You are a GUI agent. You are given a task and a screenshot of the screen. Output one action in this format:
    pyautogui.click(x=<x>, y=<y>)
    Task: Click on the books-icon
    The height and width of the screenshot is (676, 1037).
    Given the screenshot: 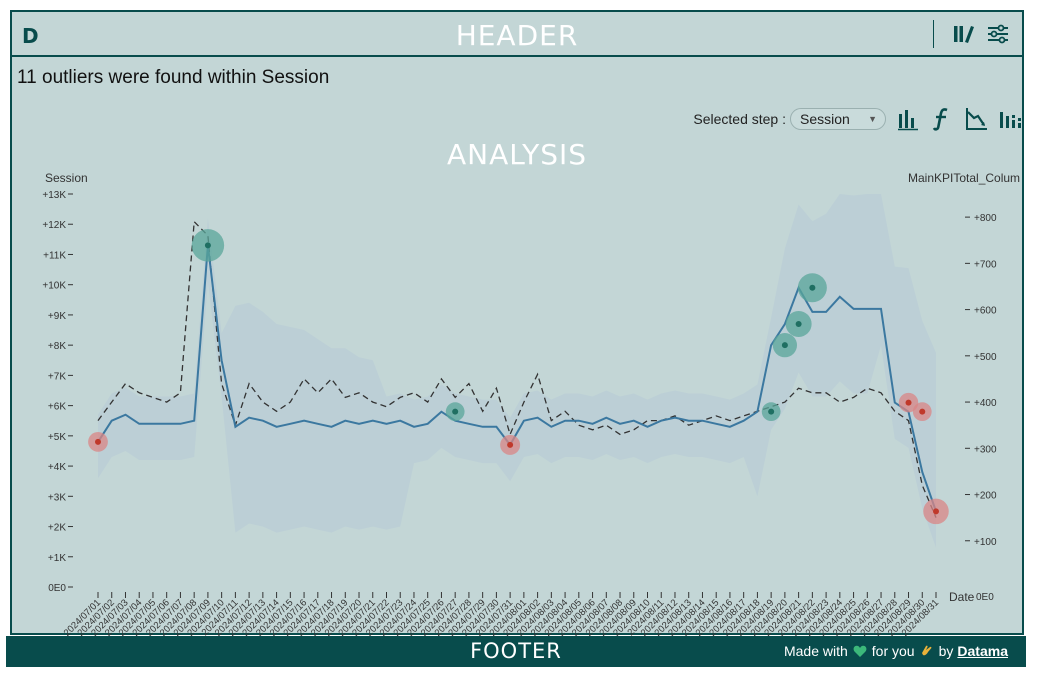 What is the action you would take?
    pyautogui.click(x=964, y=34)
    